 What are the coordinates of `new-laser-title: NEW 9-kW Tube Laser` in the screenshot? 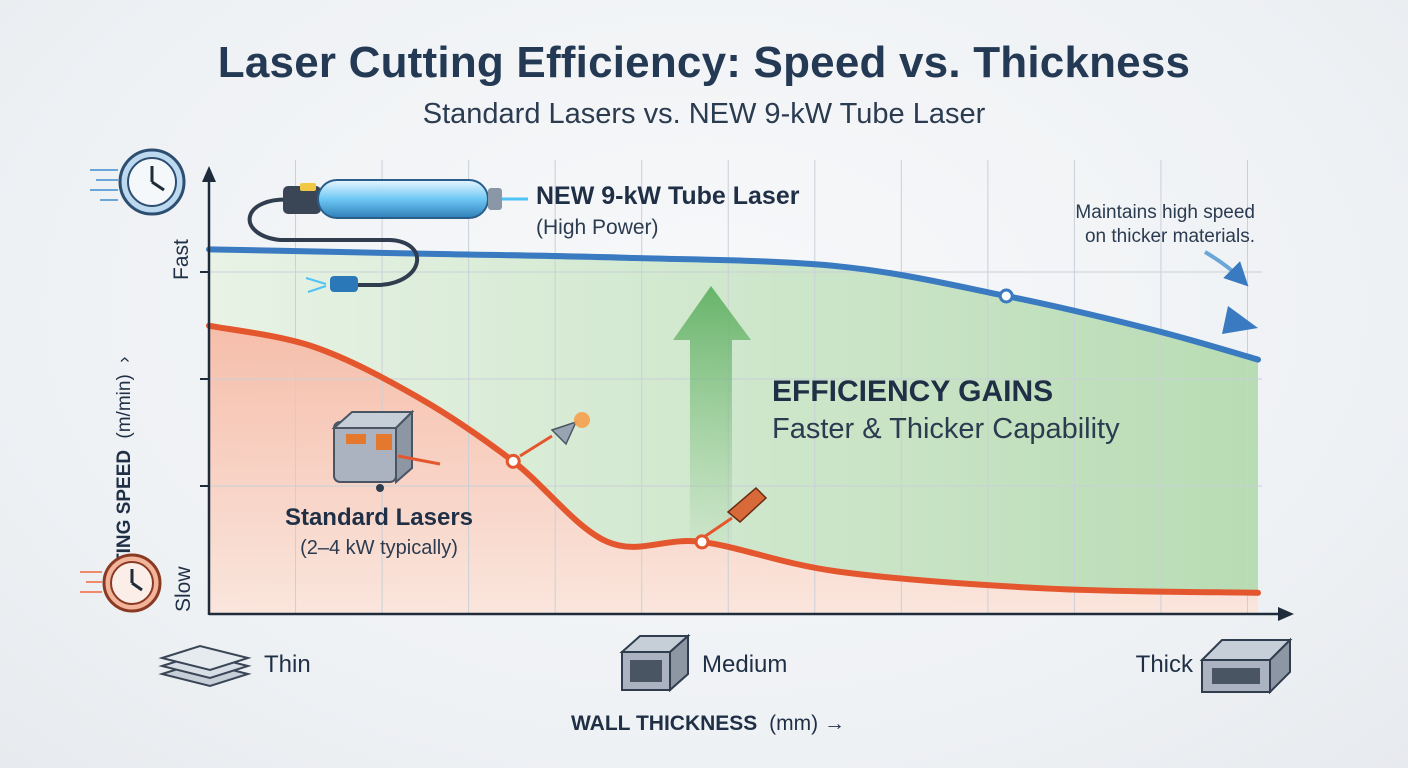 It's located at (668, 196).